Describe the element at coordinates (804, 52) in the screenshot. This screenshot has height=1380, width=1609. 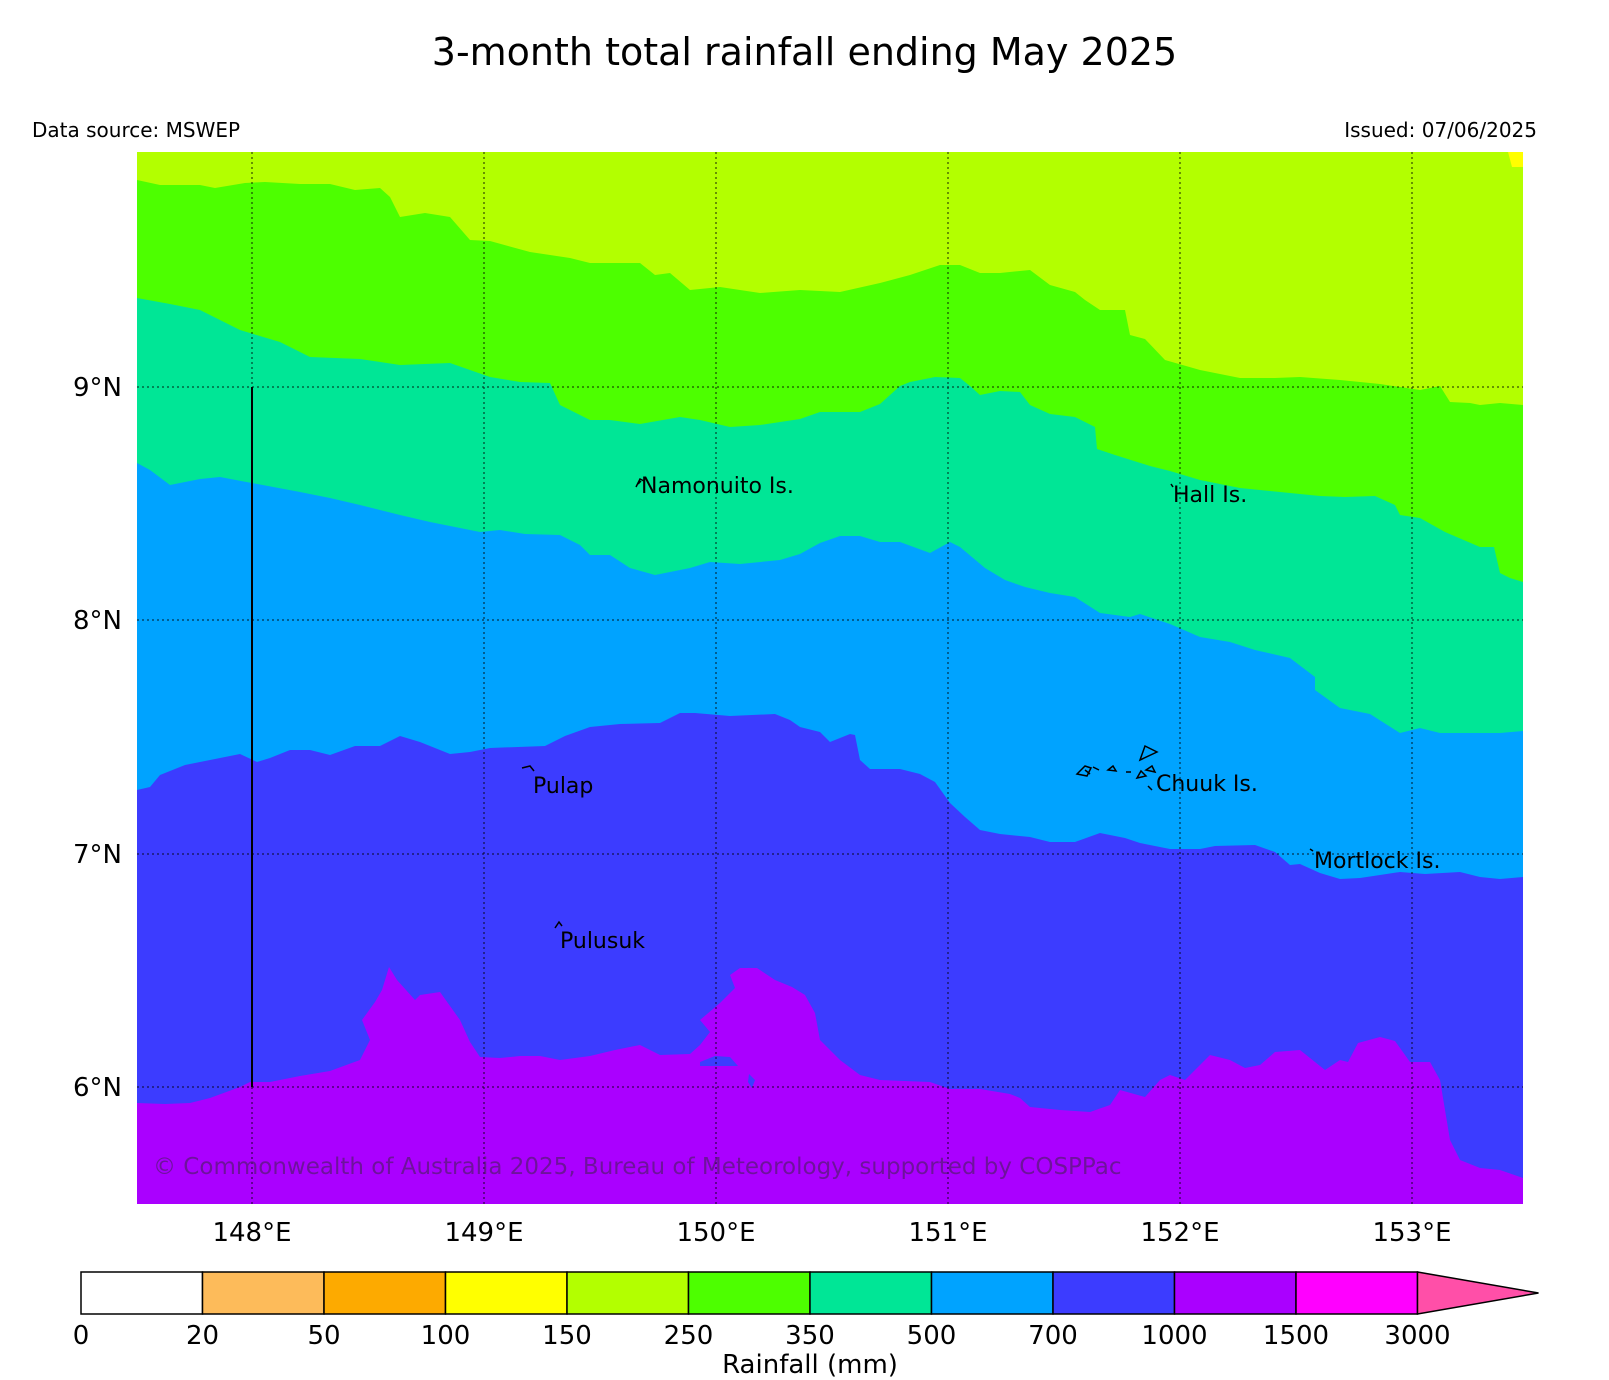
I see `map-title: 3-month total rainfall ending May 2025` at that location.